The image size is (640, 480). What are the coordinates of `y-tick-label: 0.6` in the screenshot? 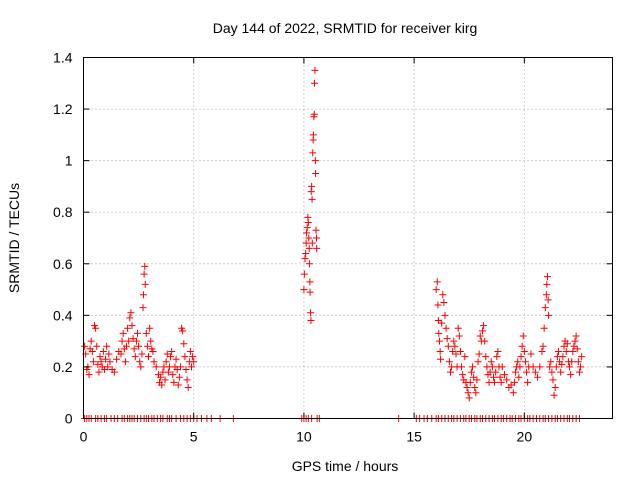 It's located at (63, 264).